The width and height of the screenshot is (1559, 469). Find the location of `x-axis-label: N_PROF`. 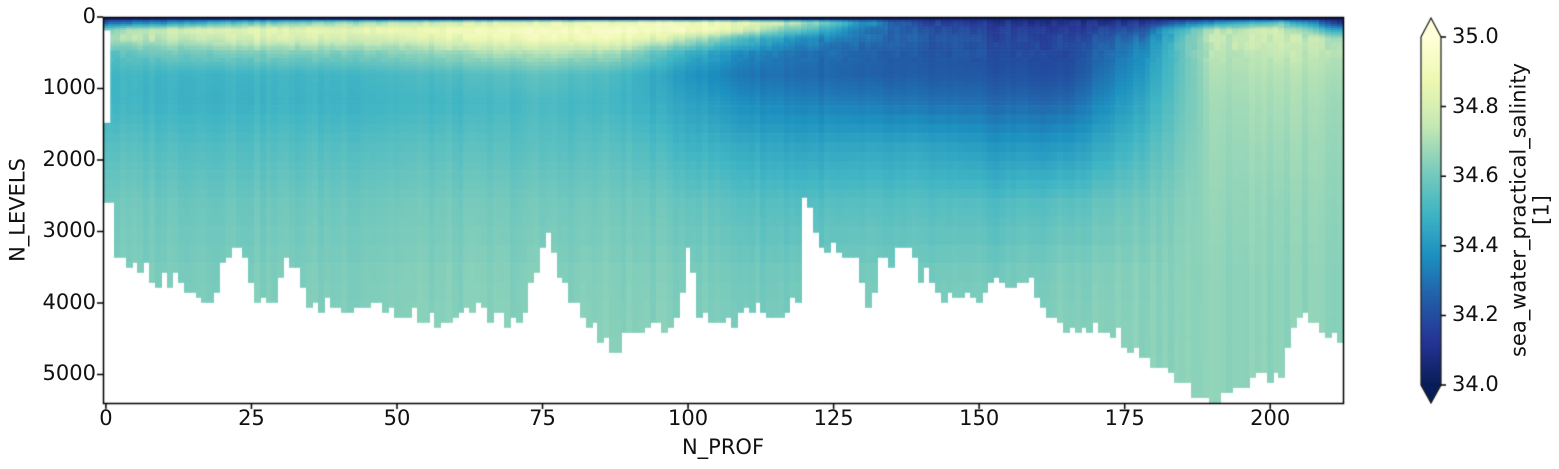

x-axis-label: N_PROF is located at coordinates (723, 447).